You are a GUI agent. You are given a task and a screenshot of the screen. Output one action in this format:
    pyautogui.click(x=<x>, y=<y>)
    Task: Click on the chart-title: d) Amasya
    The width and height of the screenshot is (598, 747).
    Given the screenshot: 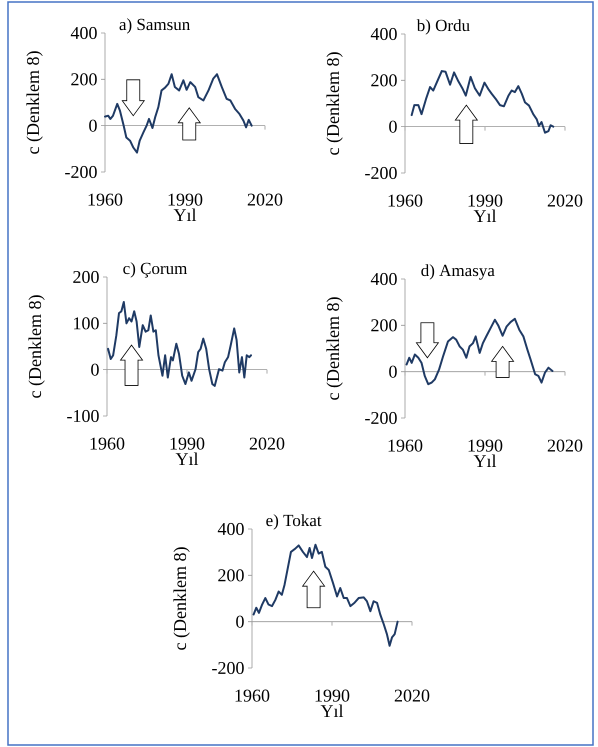 What is the action you would take?
    pyautogui.click(x=458, y=272)
    